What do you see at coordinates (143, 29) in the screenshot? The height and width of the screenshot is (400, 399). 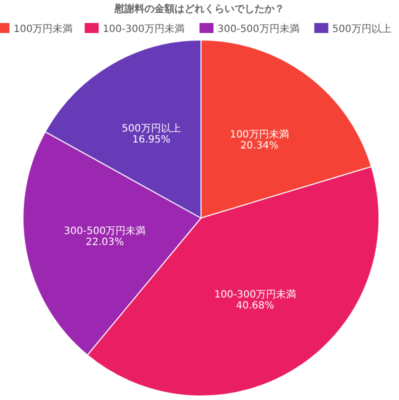 I see `legend-label: 100-300万円未満` at bounding box center [143, 29].